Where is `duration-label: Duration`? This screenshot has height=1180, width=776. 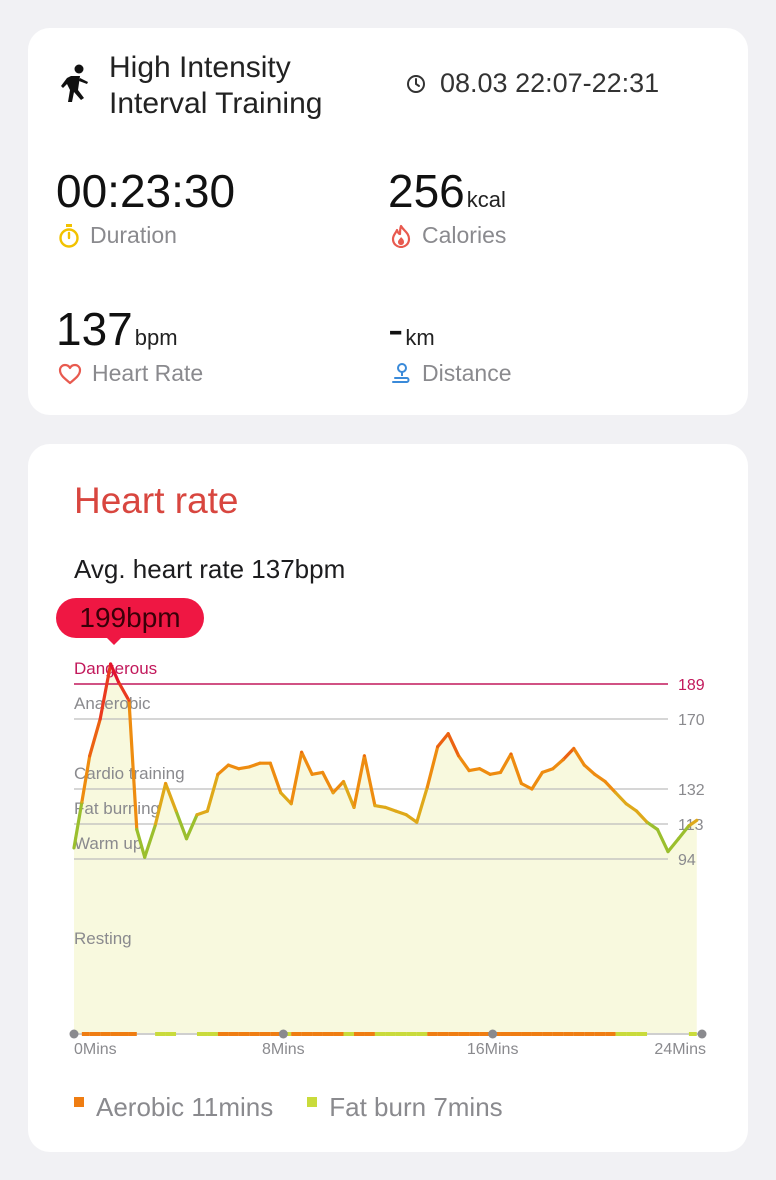
duration-label: Duration is located at coordinates (117, 235).